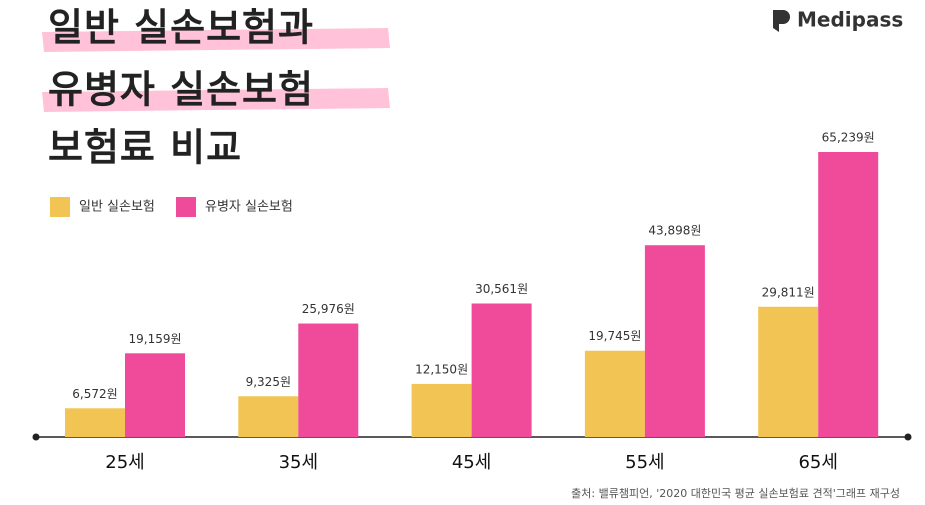 The width and height of the screenshot is (925, 505). I want to click on value-label: 30,561원, so click(501, 289).